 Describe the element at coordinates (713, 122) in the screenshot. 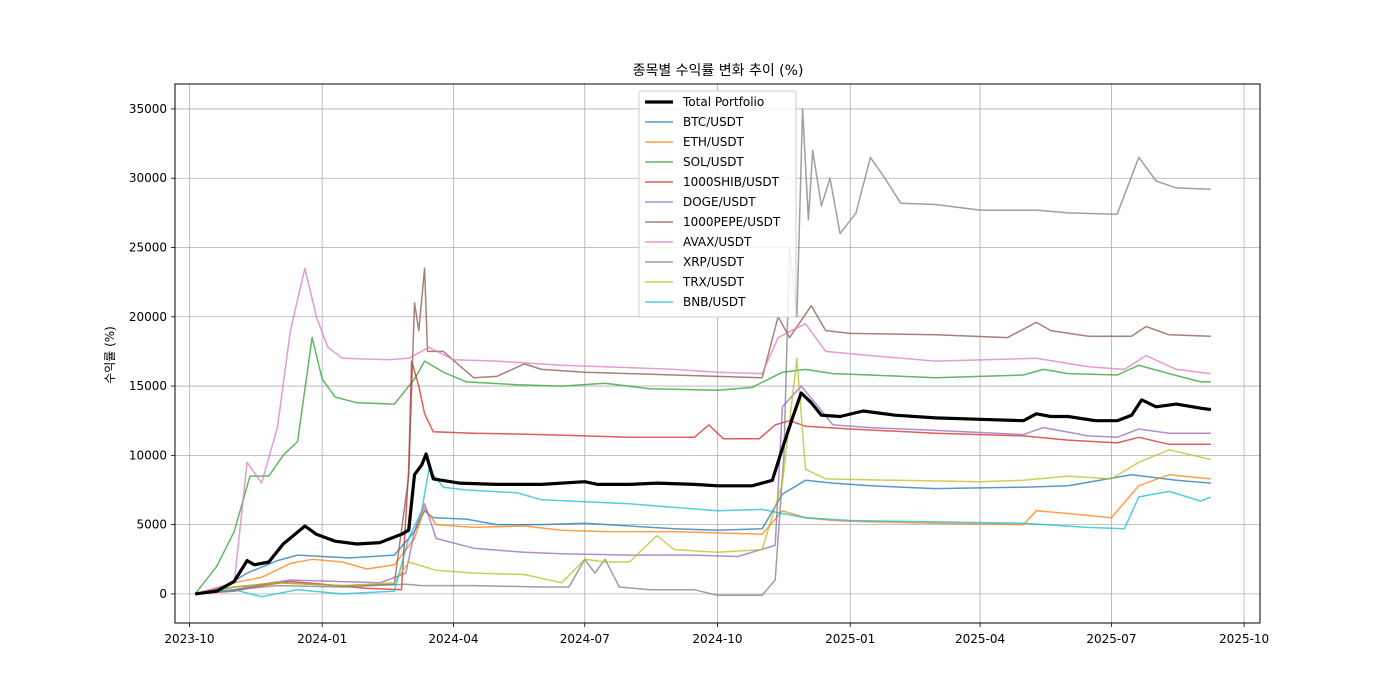

I see `legend-label-btc-usdt: BTC/USDT` at that location.